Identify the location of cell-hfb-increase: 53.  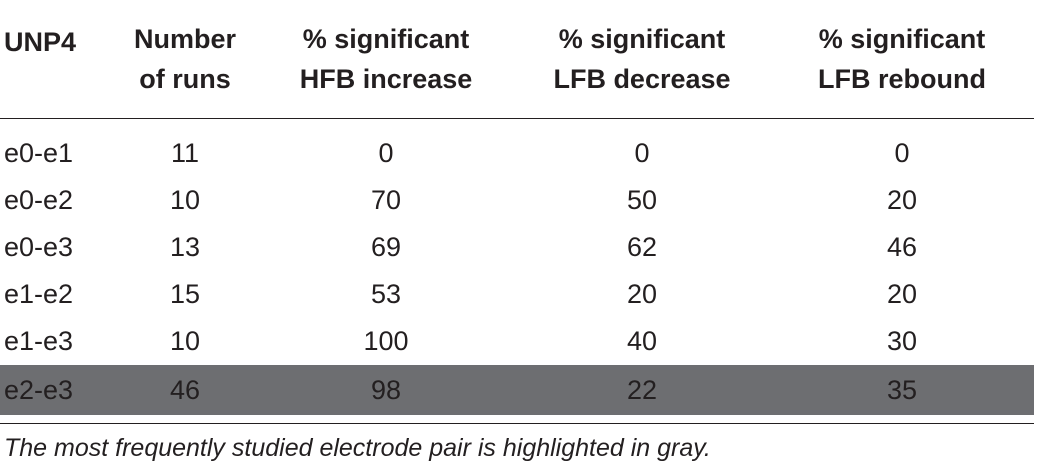
(386, 294).